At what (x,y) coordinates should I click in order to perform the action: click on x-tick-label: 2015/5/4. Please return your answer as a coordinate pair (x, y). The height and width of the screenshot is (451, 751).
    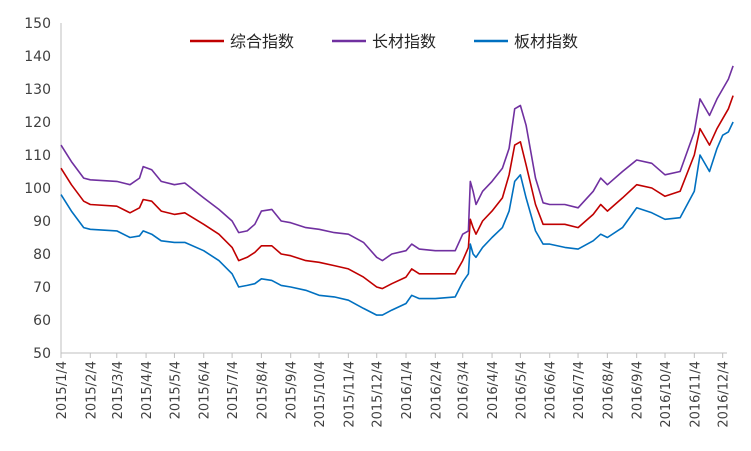
    Looking at the image, I should click on (175, 390).